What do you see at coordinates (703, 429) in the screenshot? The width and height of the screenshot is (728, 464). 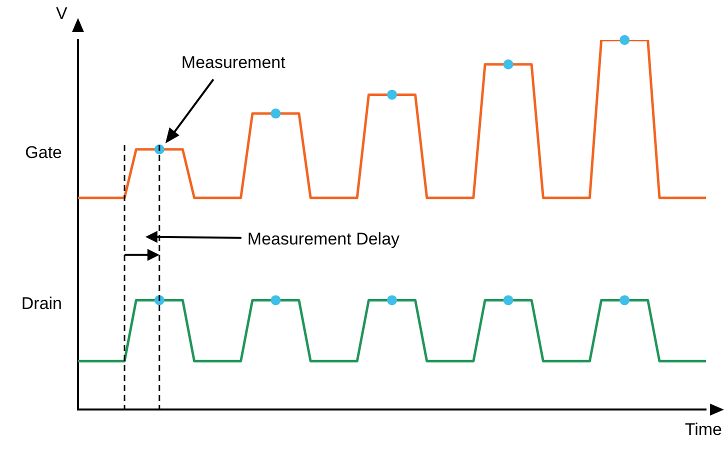 I see `x-axis-title: Time` at bounding box center [703, 429].